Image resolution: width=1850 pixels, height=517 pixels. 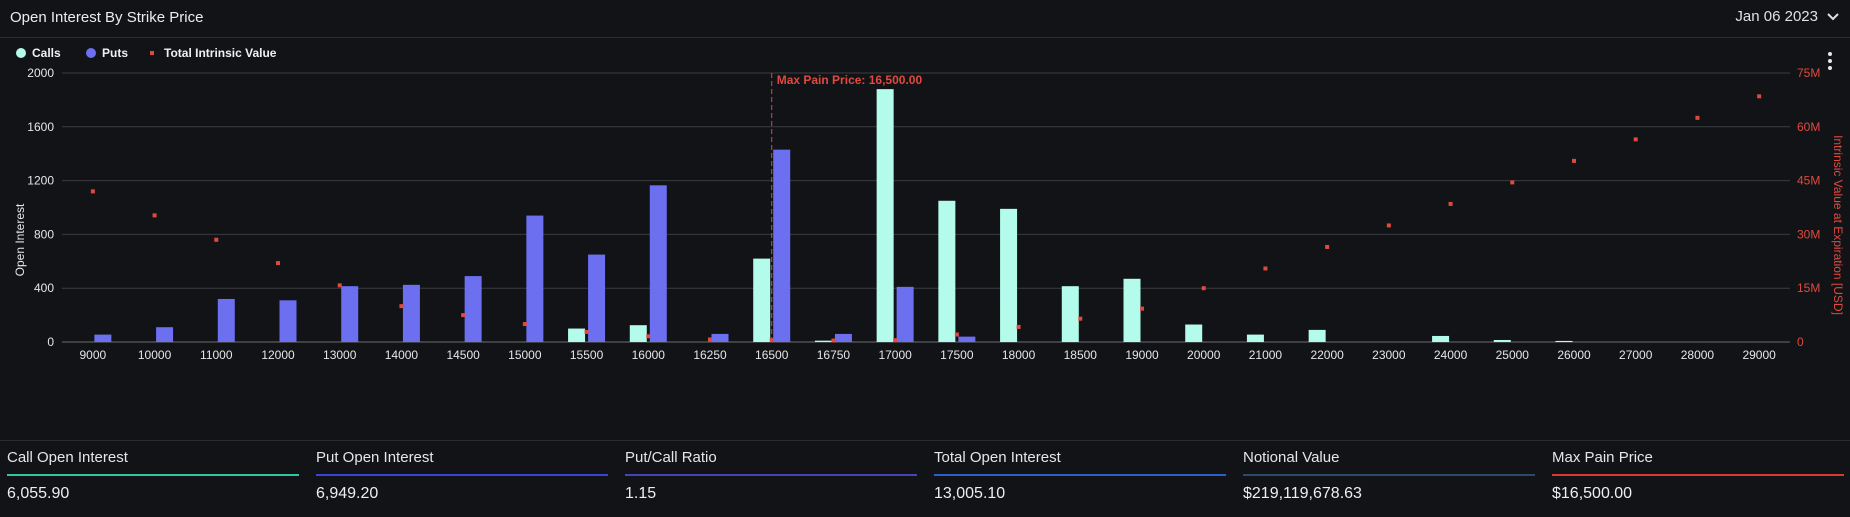 What do you see at coordinates (1592, 493) in the screenshot?
I see `stat-value: $16,500.00` at bounding box center [1592, 493].